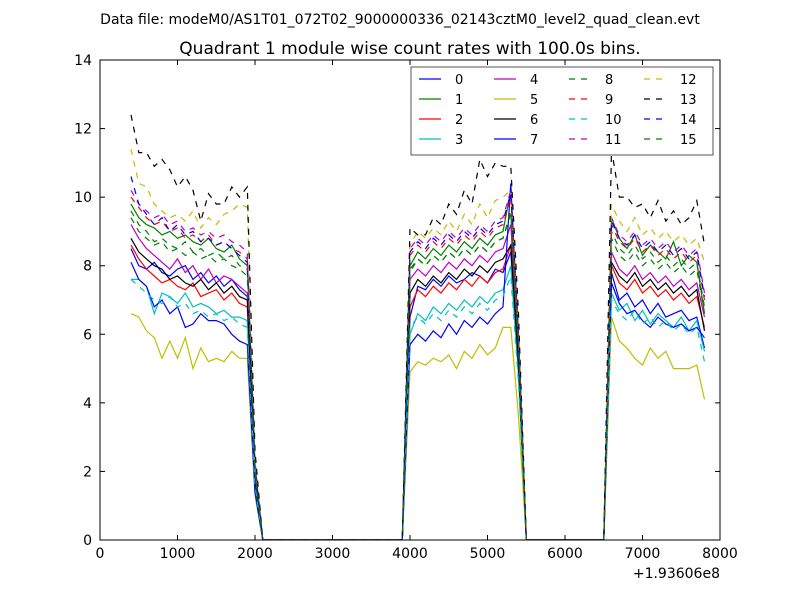 This screenshot has width=800, height=600. What do you see at coordinates (609, 80) in the screenshot?
I see `legend-label-8: 8` at bounding box center [609, 80].